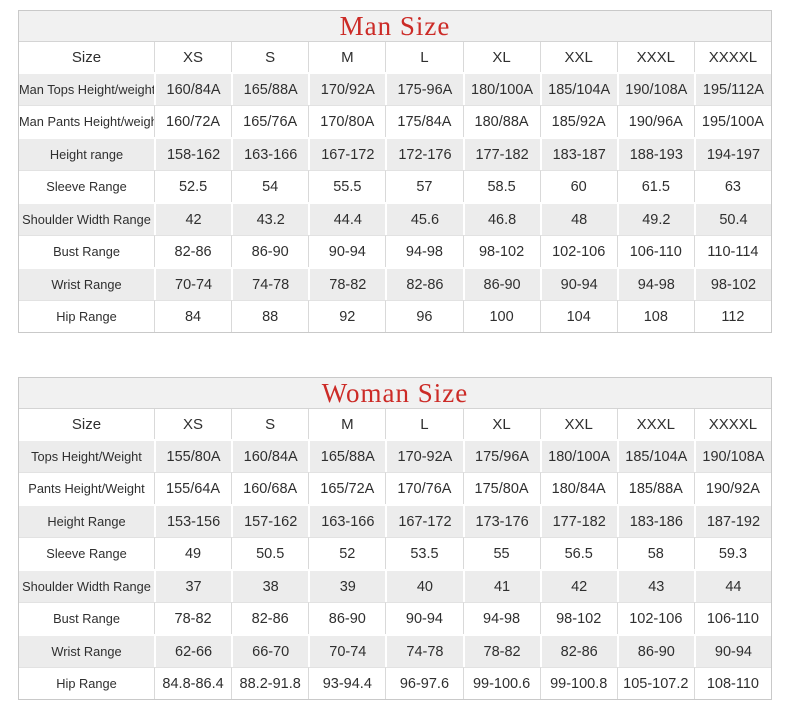  Describe the element at coordinates (732, 121) in the screenshot. I see `size-value-cell: 195/100A` at that location.